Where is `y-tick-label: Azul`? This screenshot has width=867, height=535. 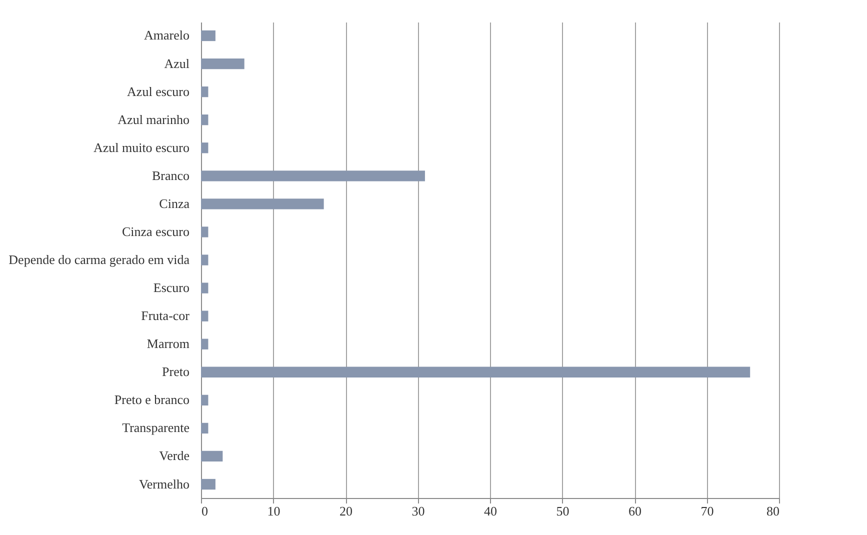
y-tick-label: Azul is located at coordinates (177, 63).